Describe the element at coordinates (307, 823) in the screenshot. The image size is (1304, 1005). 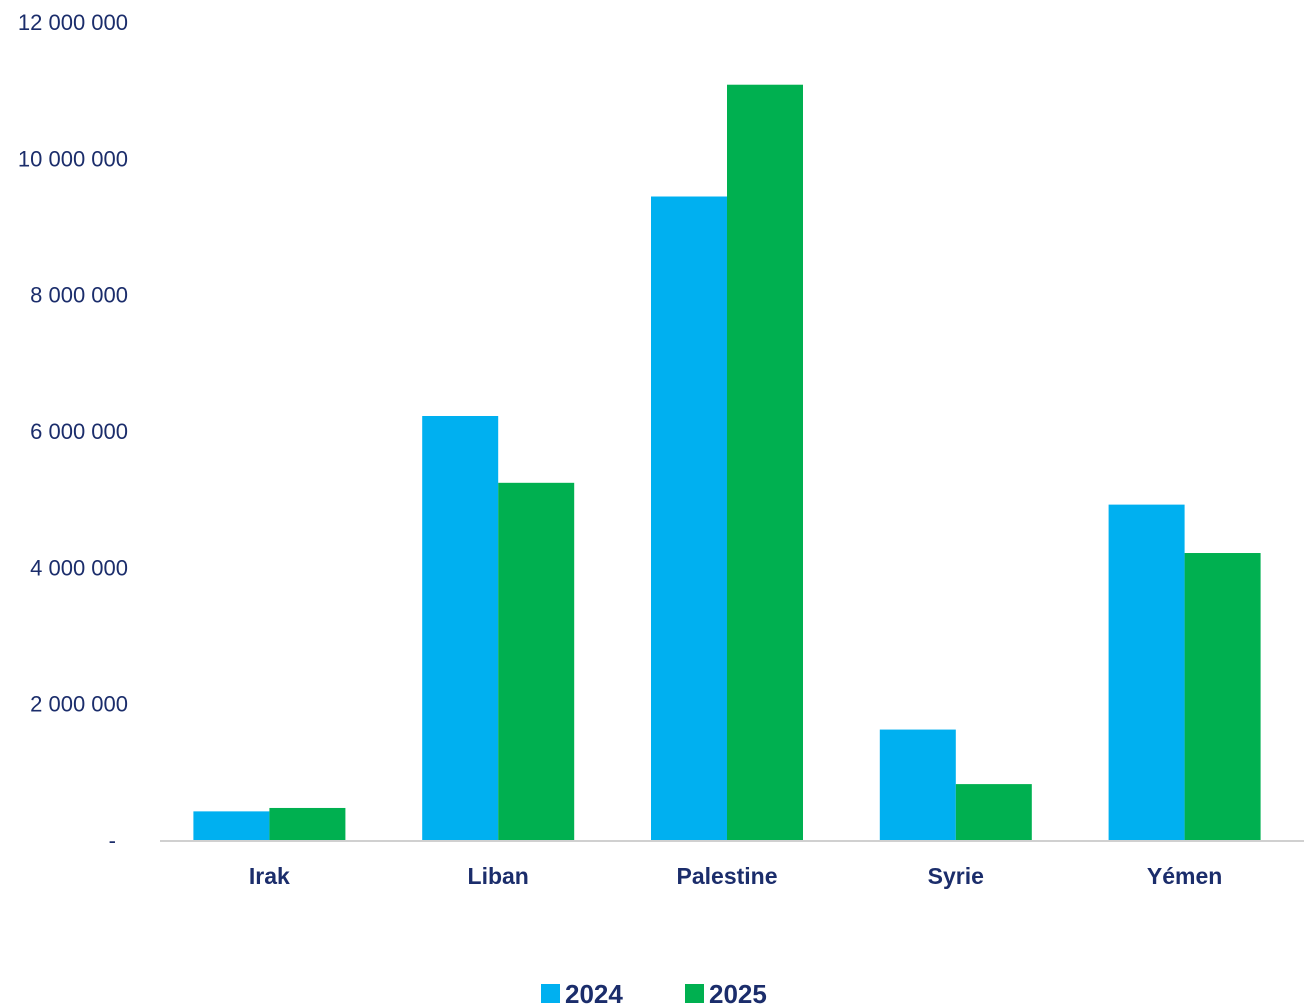
I see `bar-irak-2025` at that location.